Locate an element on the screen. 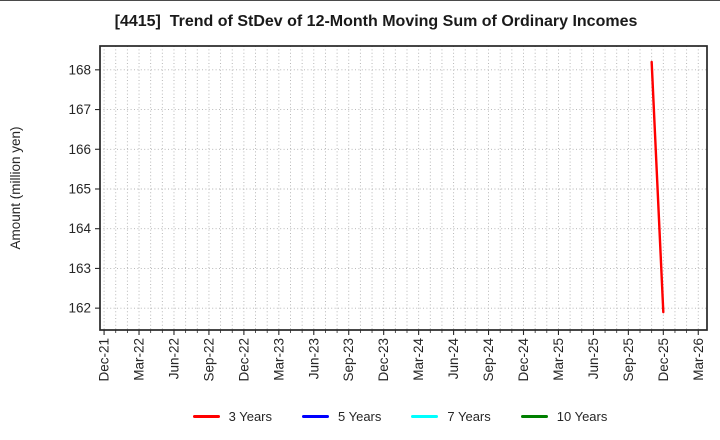  legend-label: 7 Years is located at coordinates (469, 416).